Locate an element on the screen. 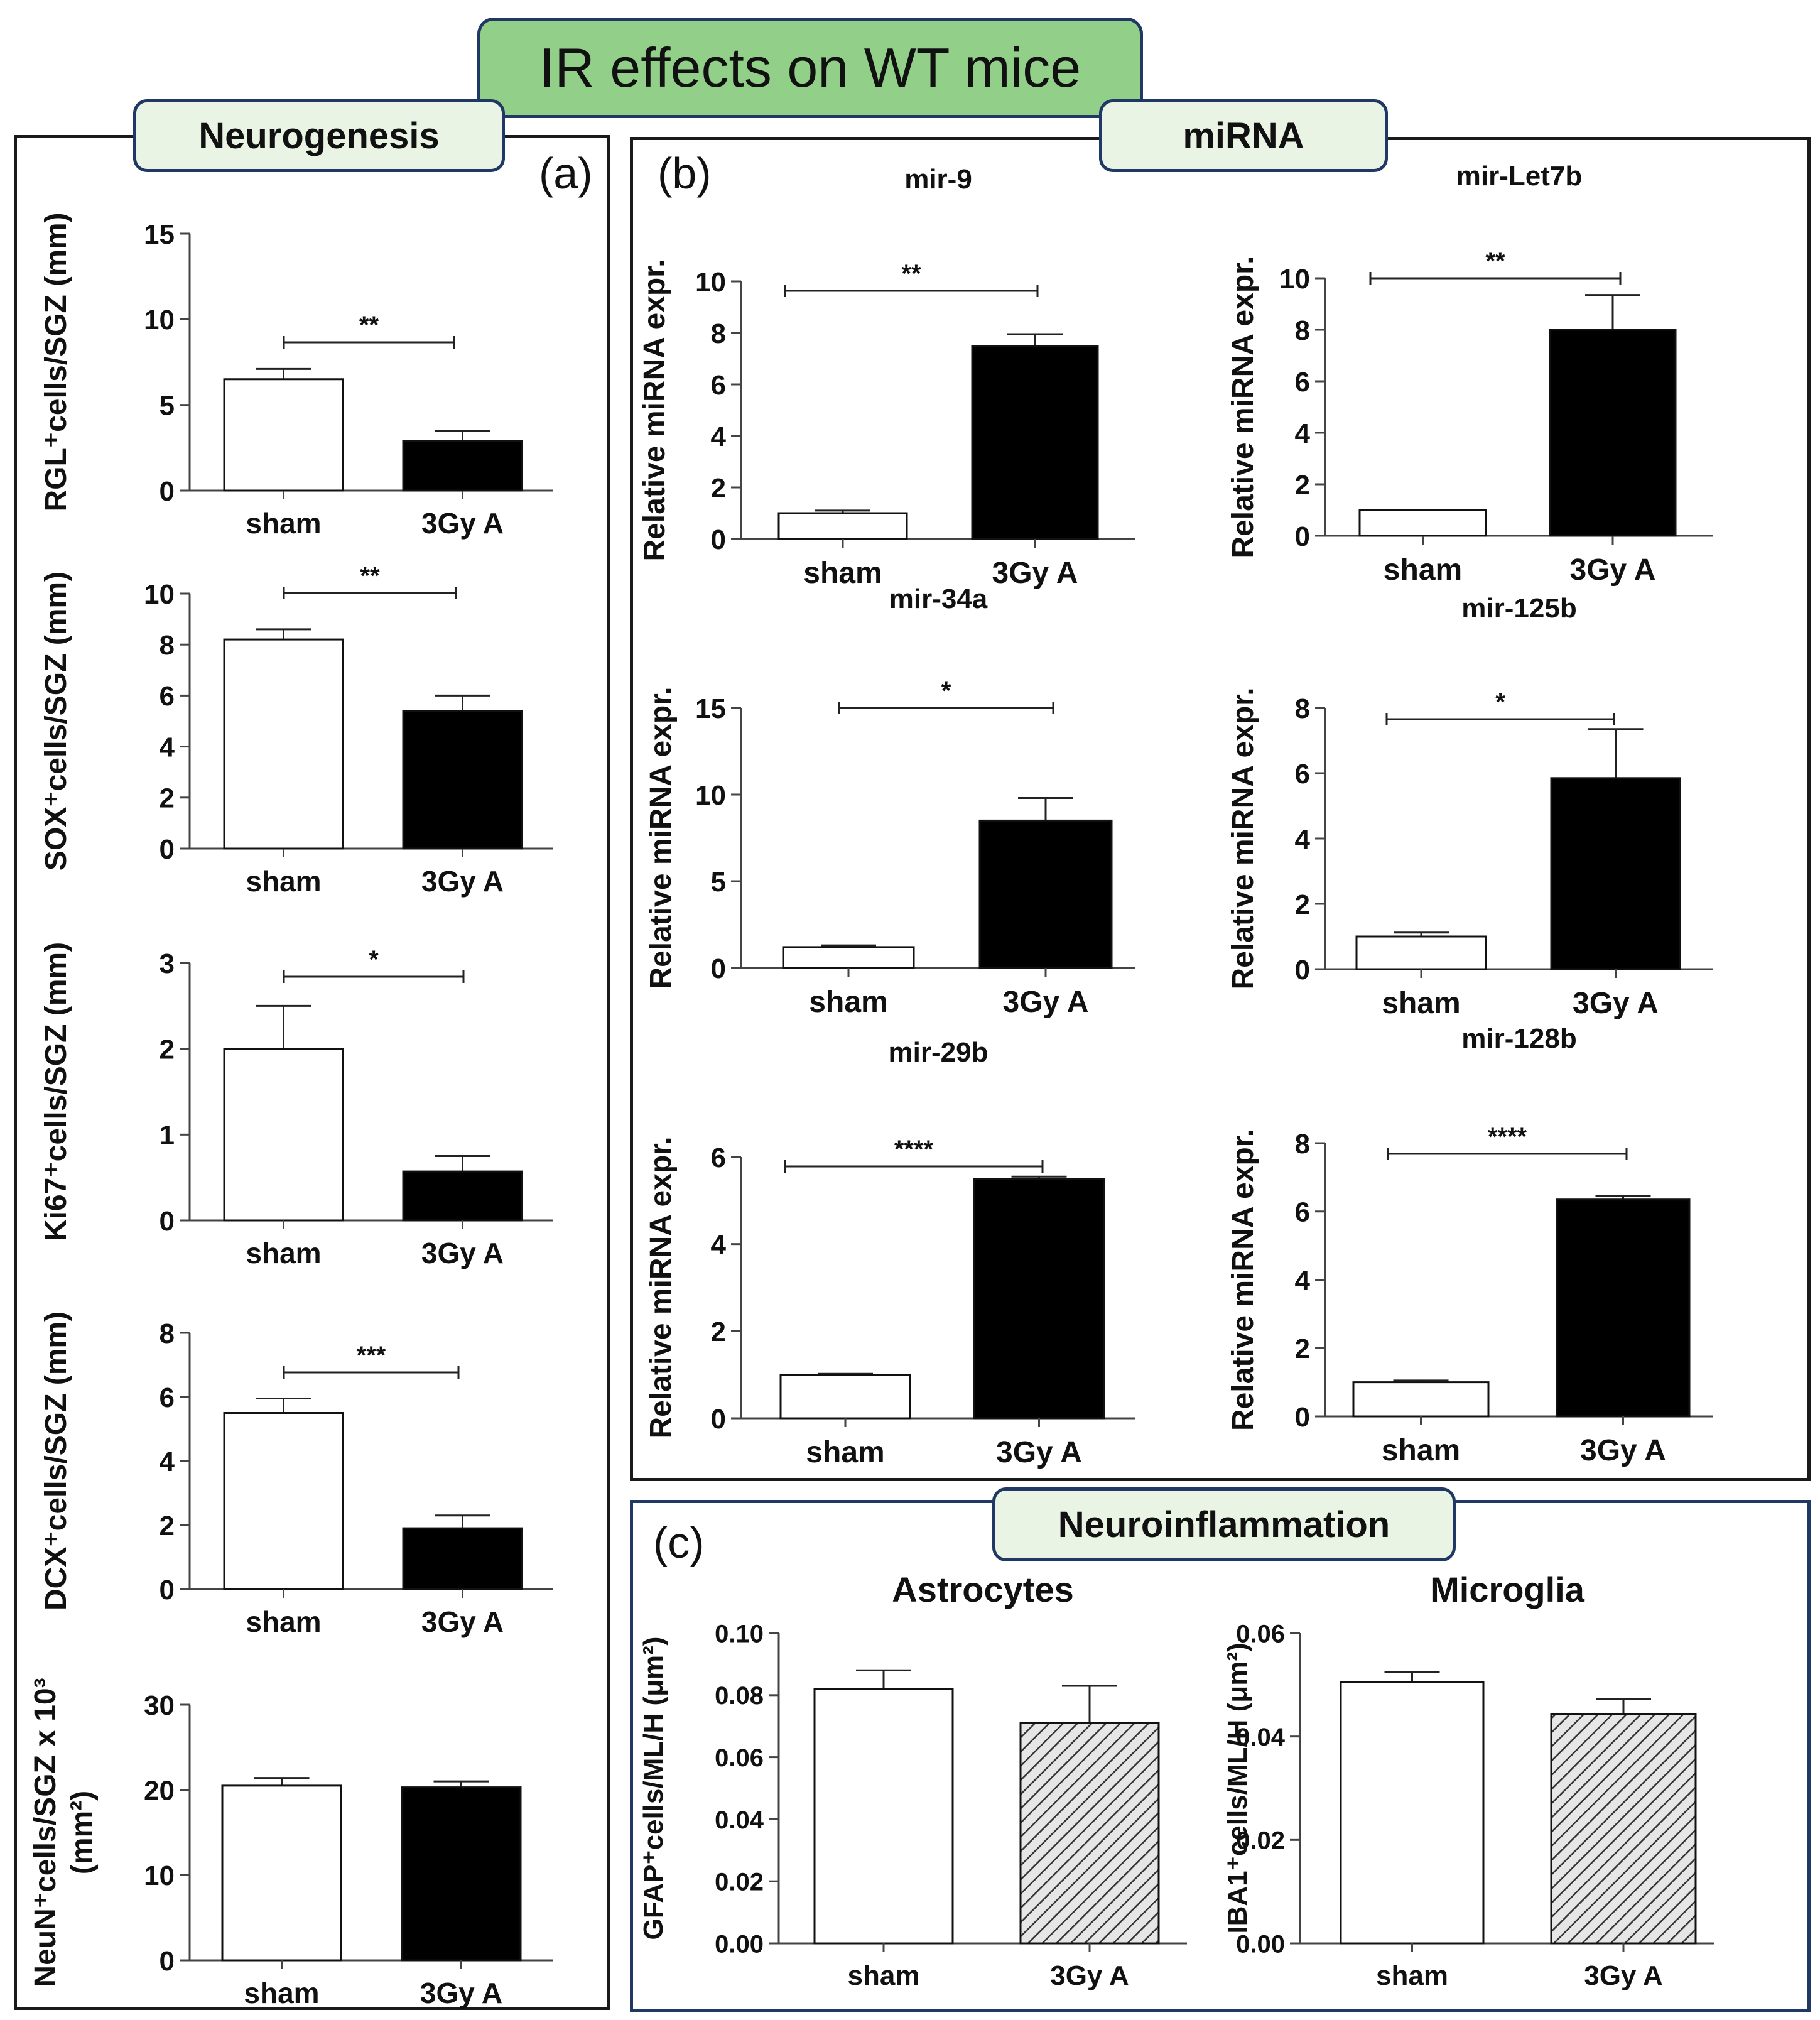 Image resolution: width=1820 pixels, height=2020 pixels. y-axis-label: DCX⁺cells/SGZ (mm) is located at coordinates (56, 1461).